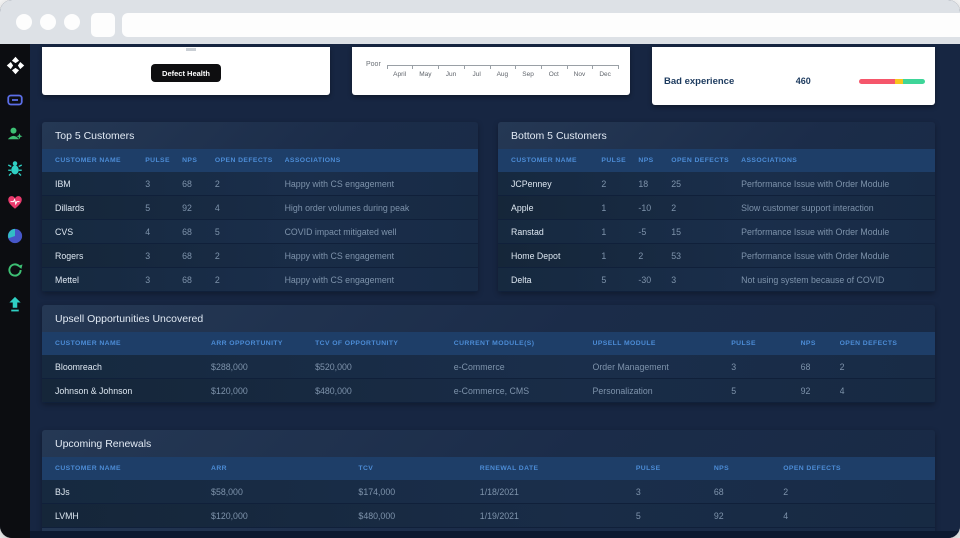 The height and width of the screenshot is (538, 960). What do you see at coordinates (260, 280) in the screenshot?
I see `table-row: Mettel 3 68 2 Happy with CS engagement` at bounding box center [260, 280].